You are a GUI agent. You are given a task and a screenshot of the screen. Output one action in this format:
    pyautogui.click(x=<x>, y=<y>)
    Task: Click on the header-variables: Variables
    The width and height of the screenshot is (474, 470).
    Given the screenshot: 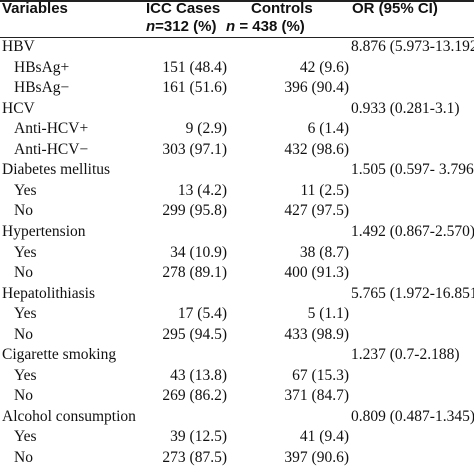 What is the action you would take?
    pyautogui.click(x=35, y=8)
    